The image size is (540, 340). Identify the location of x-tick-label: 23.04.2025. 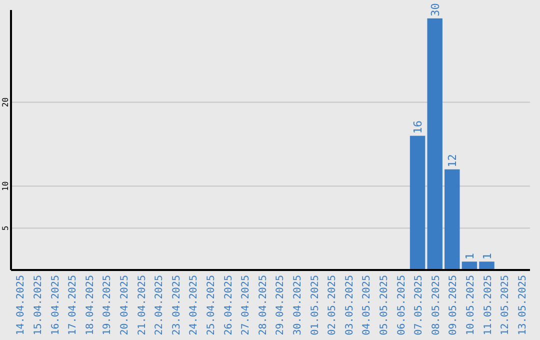
(176, 305).